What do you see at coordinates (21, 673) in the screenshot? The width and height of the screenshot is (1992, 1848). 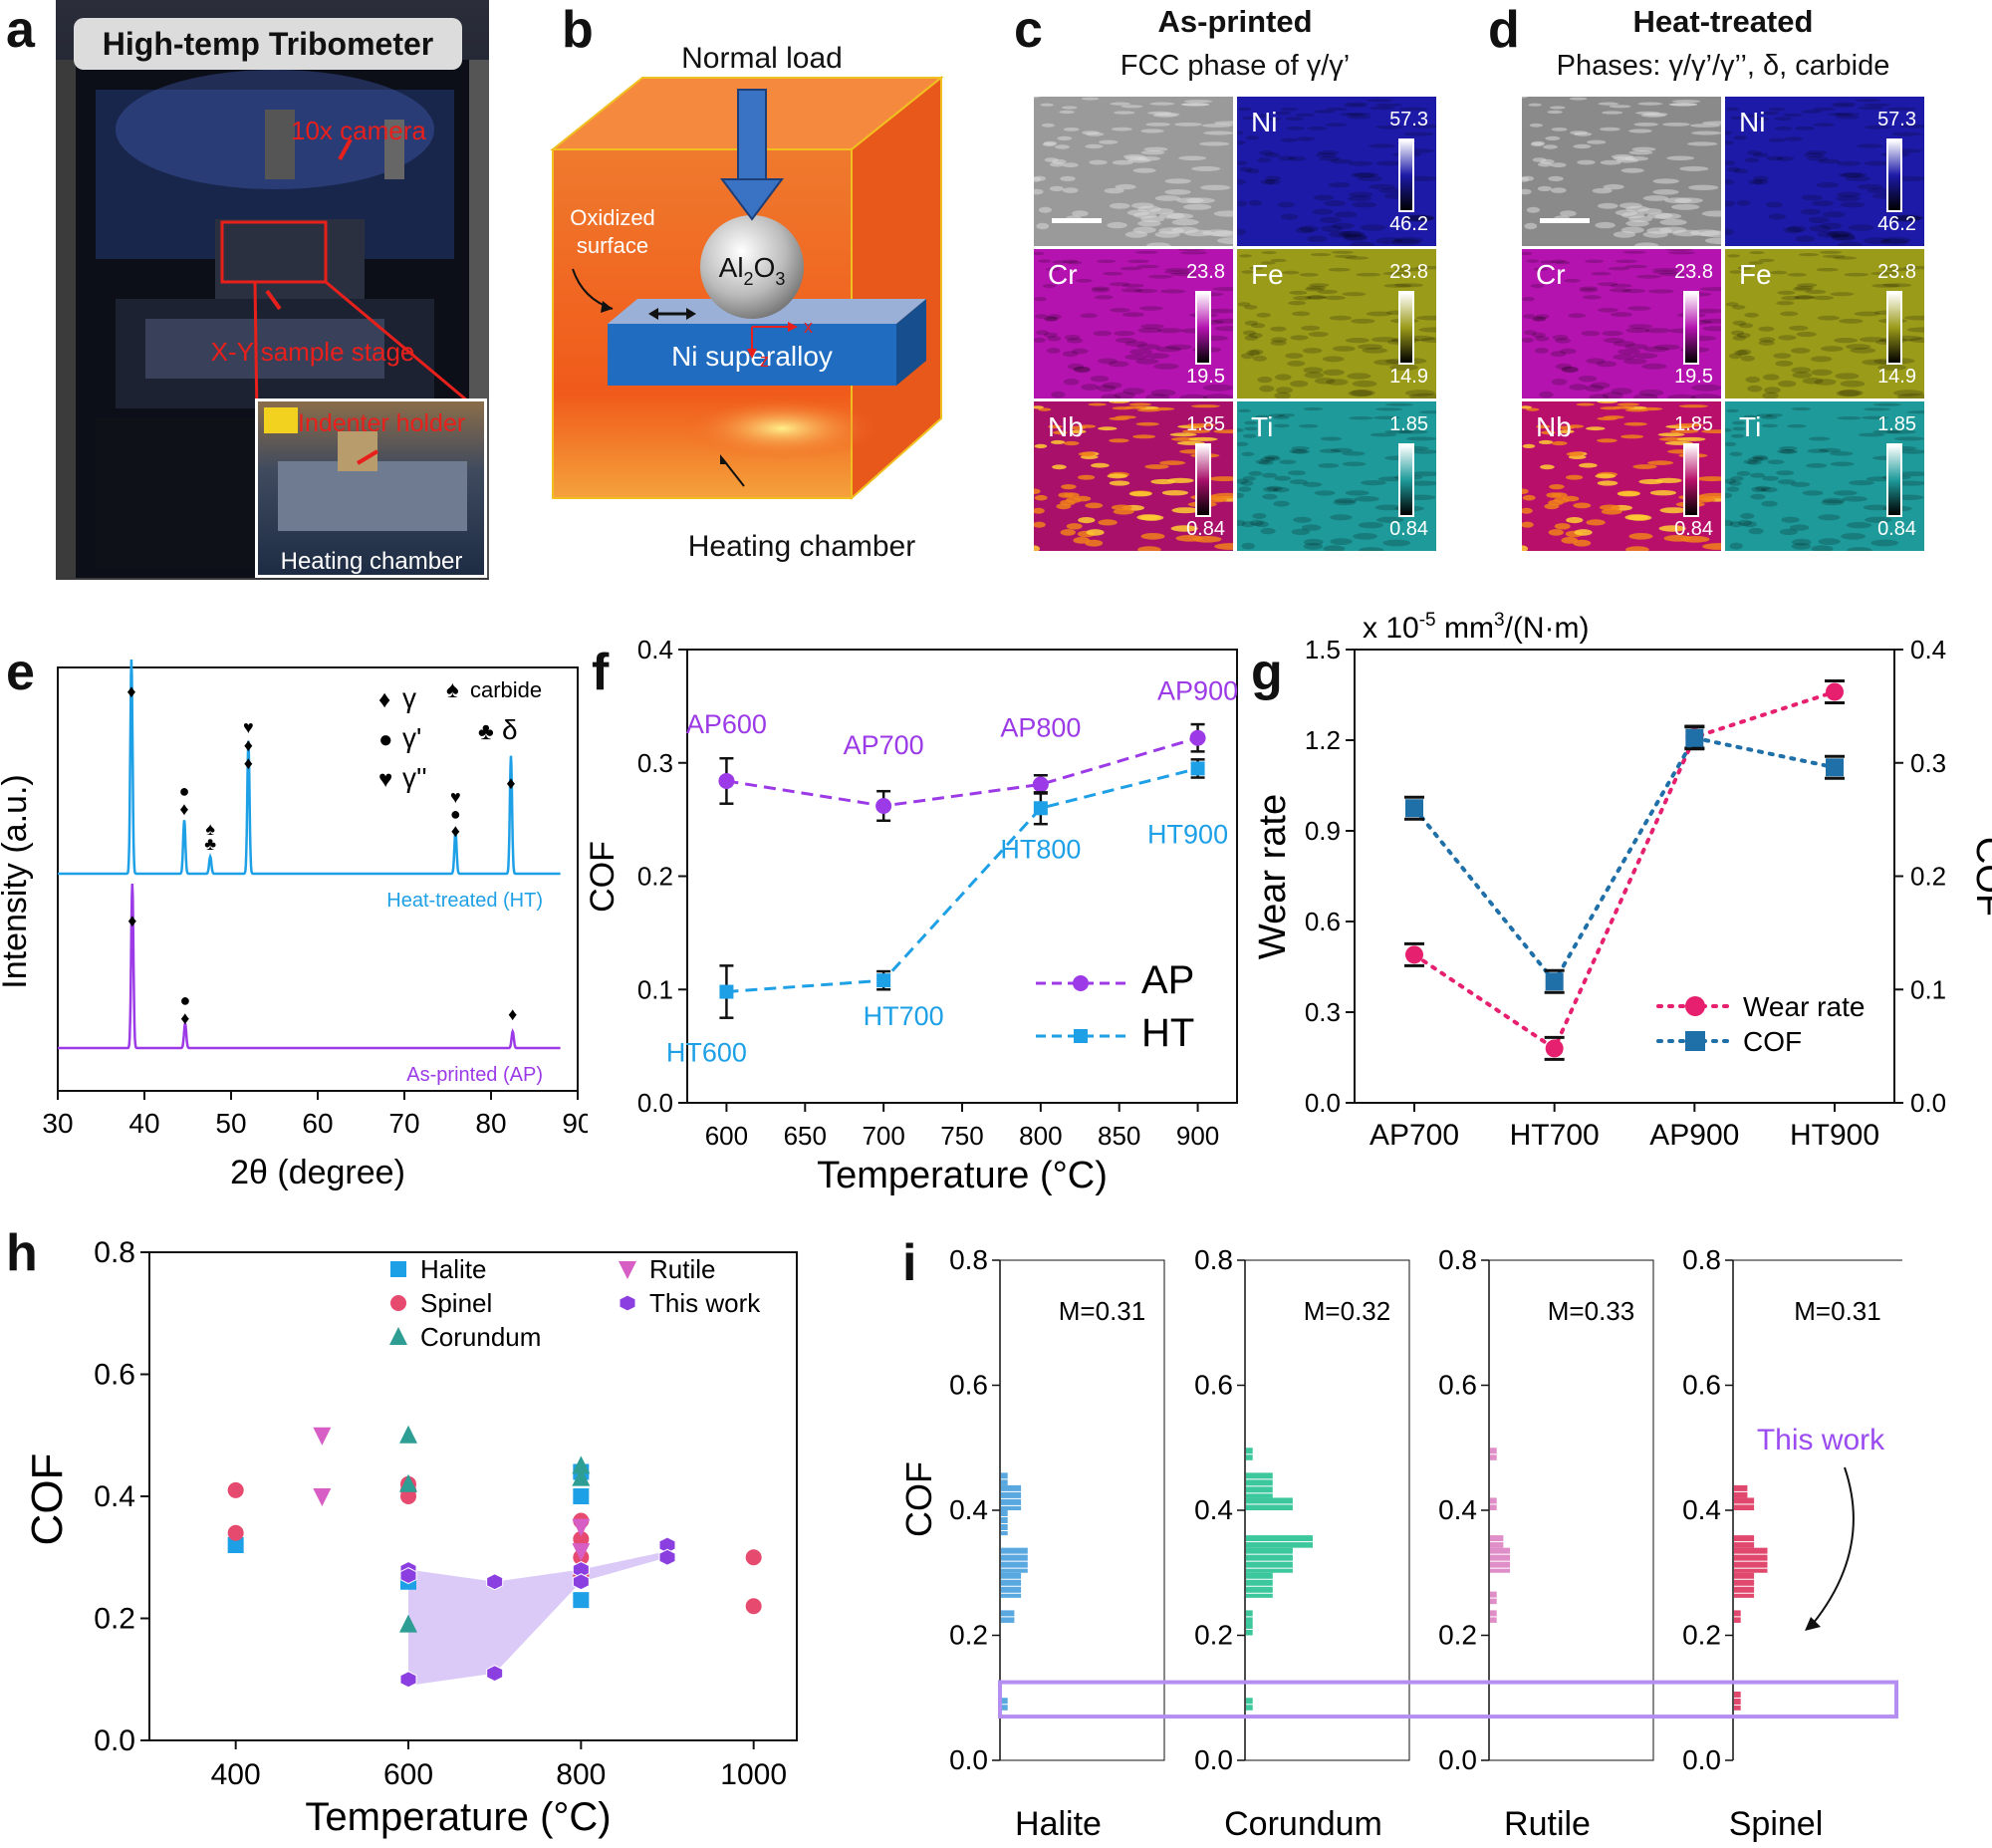 I see `panel-label-e: e` at bounding box center [21, 673].